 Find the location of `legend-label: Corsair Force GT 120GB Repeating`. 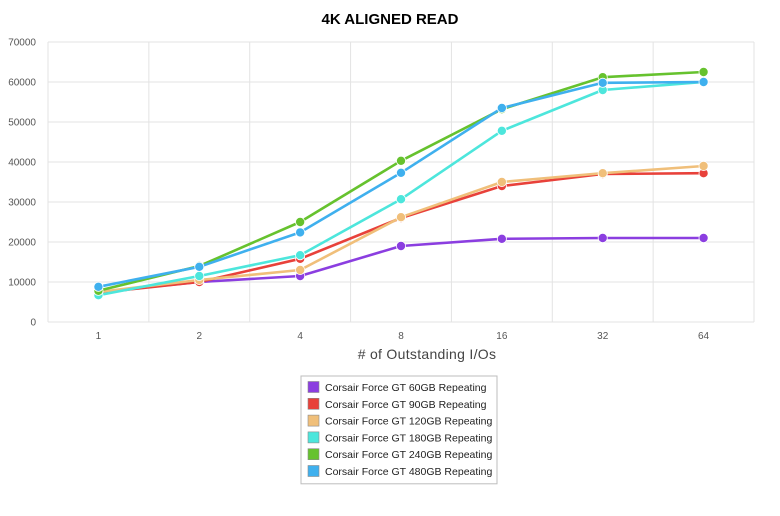

legend-label: Corsair Force GT 120GB Repeating is located at coordinates (408, 422).